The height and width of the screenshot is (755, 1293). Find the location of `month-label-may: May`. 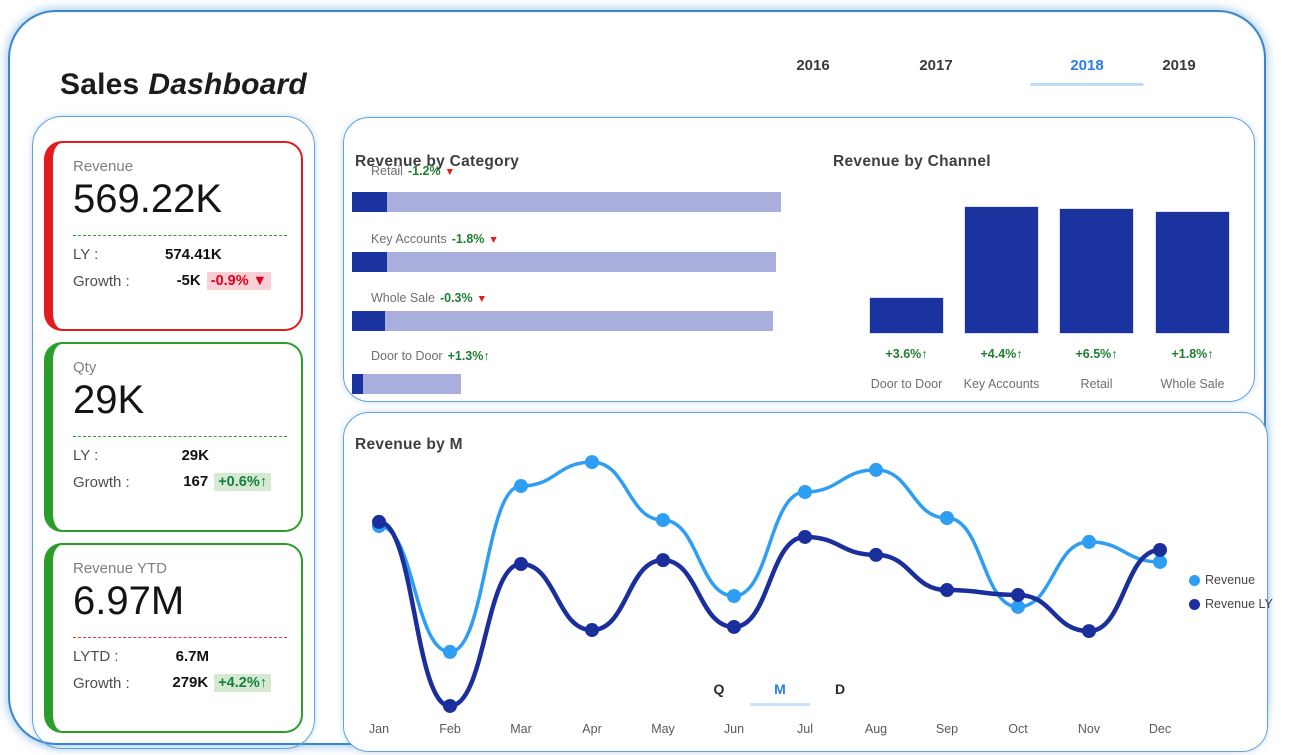

month-label-may: May is located at coordinates (663, 729).